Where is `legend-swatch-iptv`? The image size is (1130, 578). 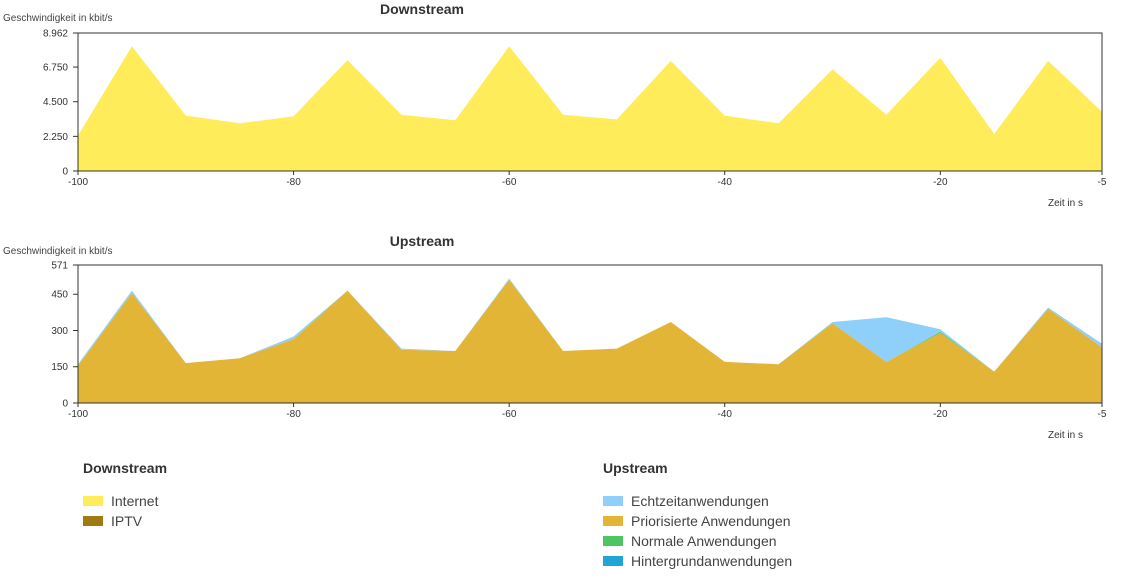
legend-swatch-iptv is located at coordinates (93, 521).